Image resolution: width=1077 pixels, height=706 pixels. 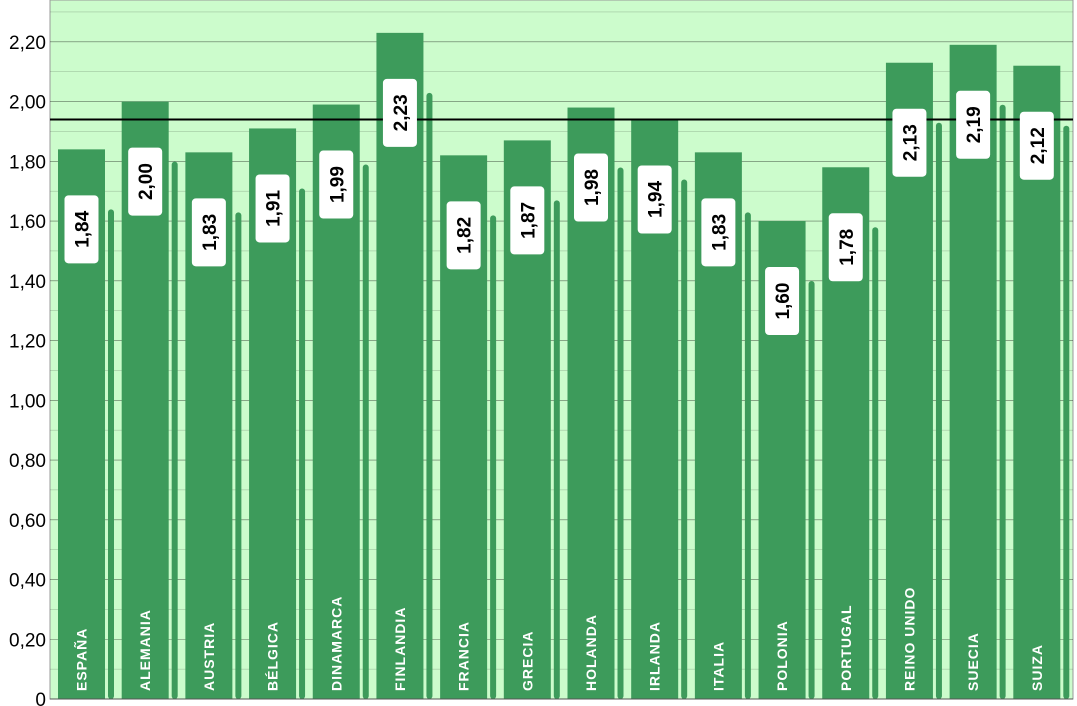 I want to click on category-label: PORTUGAL, so click(x=846, y=647).